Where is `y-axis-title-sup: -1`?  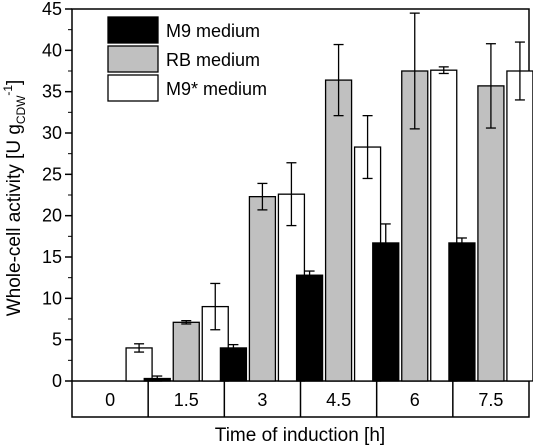 y-axis-title-sup: -1 is located at coordinates (8, 90).